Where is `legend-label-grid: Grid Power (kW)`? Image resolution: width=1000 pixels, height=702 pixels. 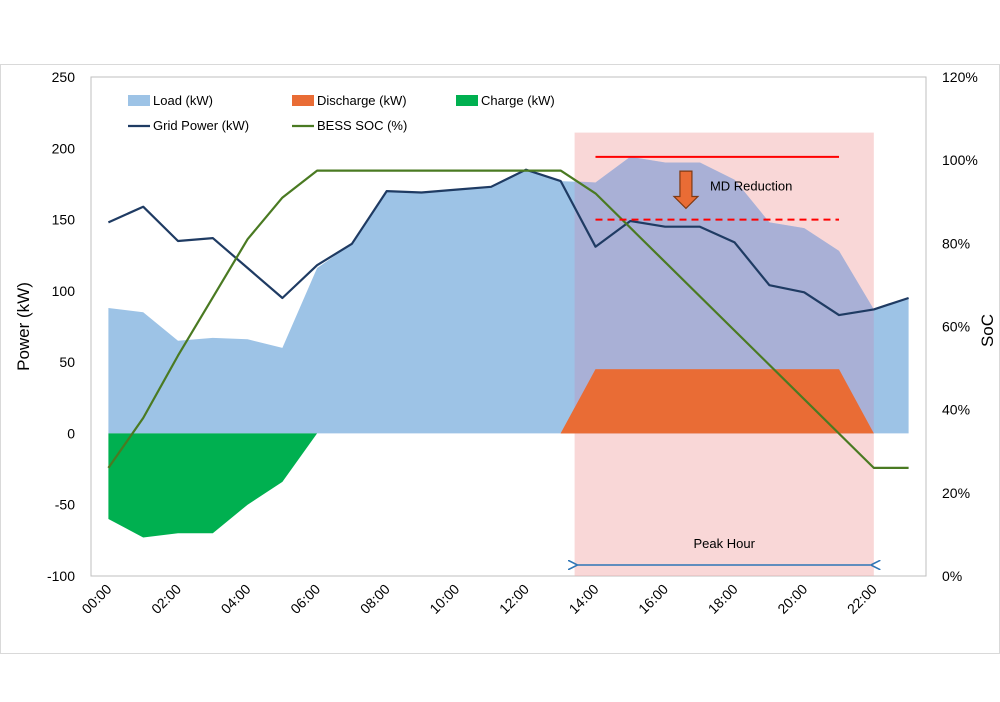 legend-label-grid: Grid Power (kW) is located at coordinates (201, 125).